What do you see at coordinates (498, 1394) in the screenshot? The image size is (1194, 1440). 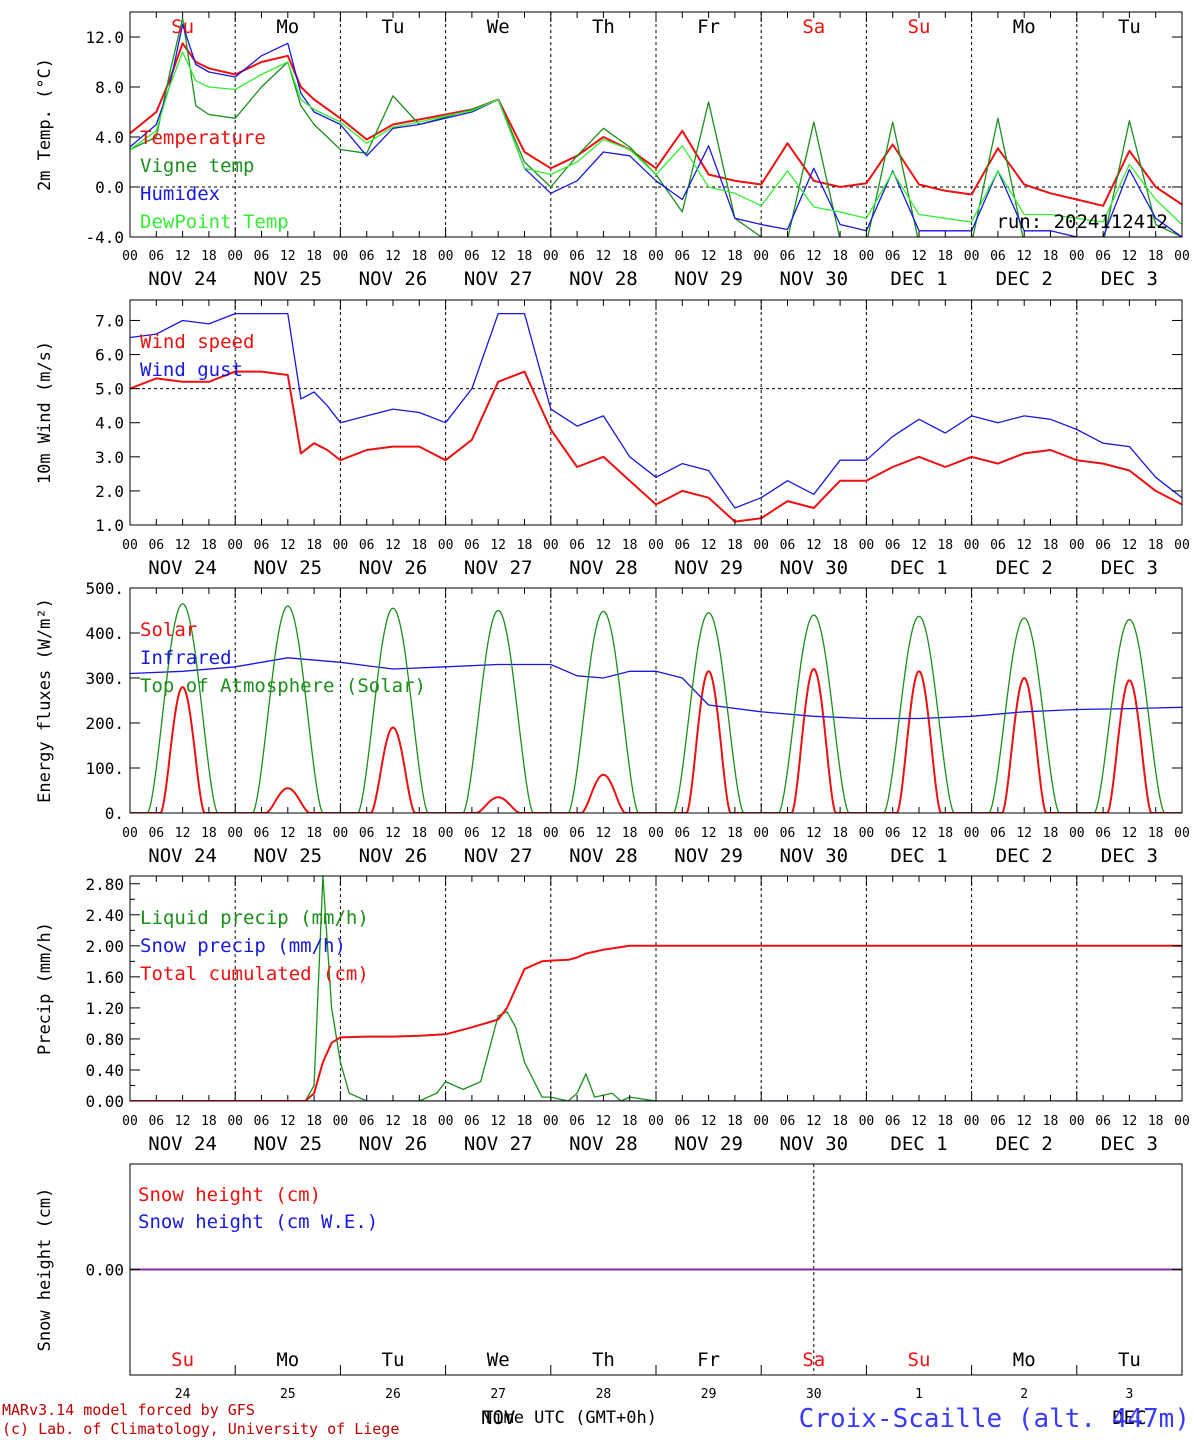 I see `day-number: 27` at bounding box center [498, 1394].